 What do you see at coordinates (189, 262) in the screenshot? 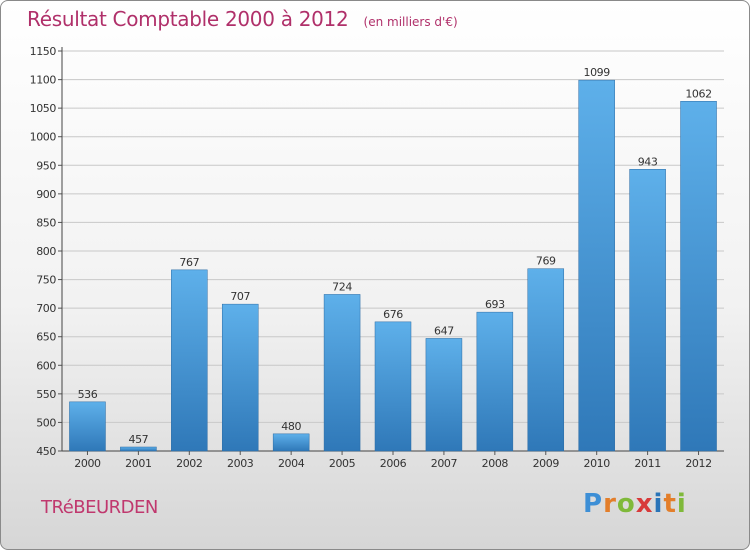
I see `data-label: 767` at bounding box center [189, 262].